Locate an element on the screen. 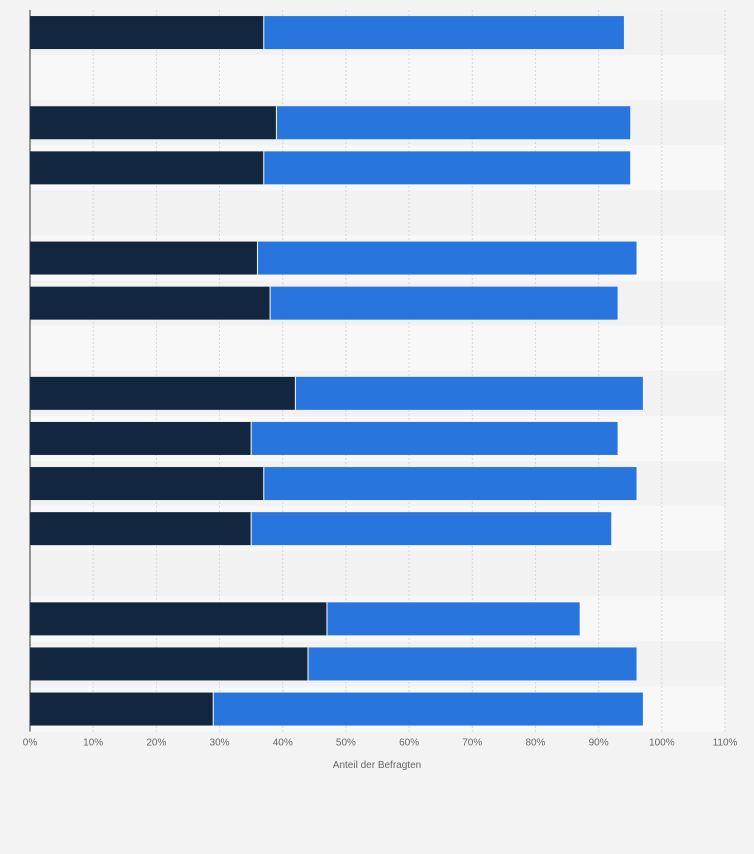  x-tick-label: 10% is located at coordinates (93, 743).